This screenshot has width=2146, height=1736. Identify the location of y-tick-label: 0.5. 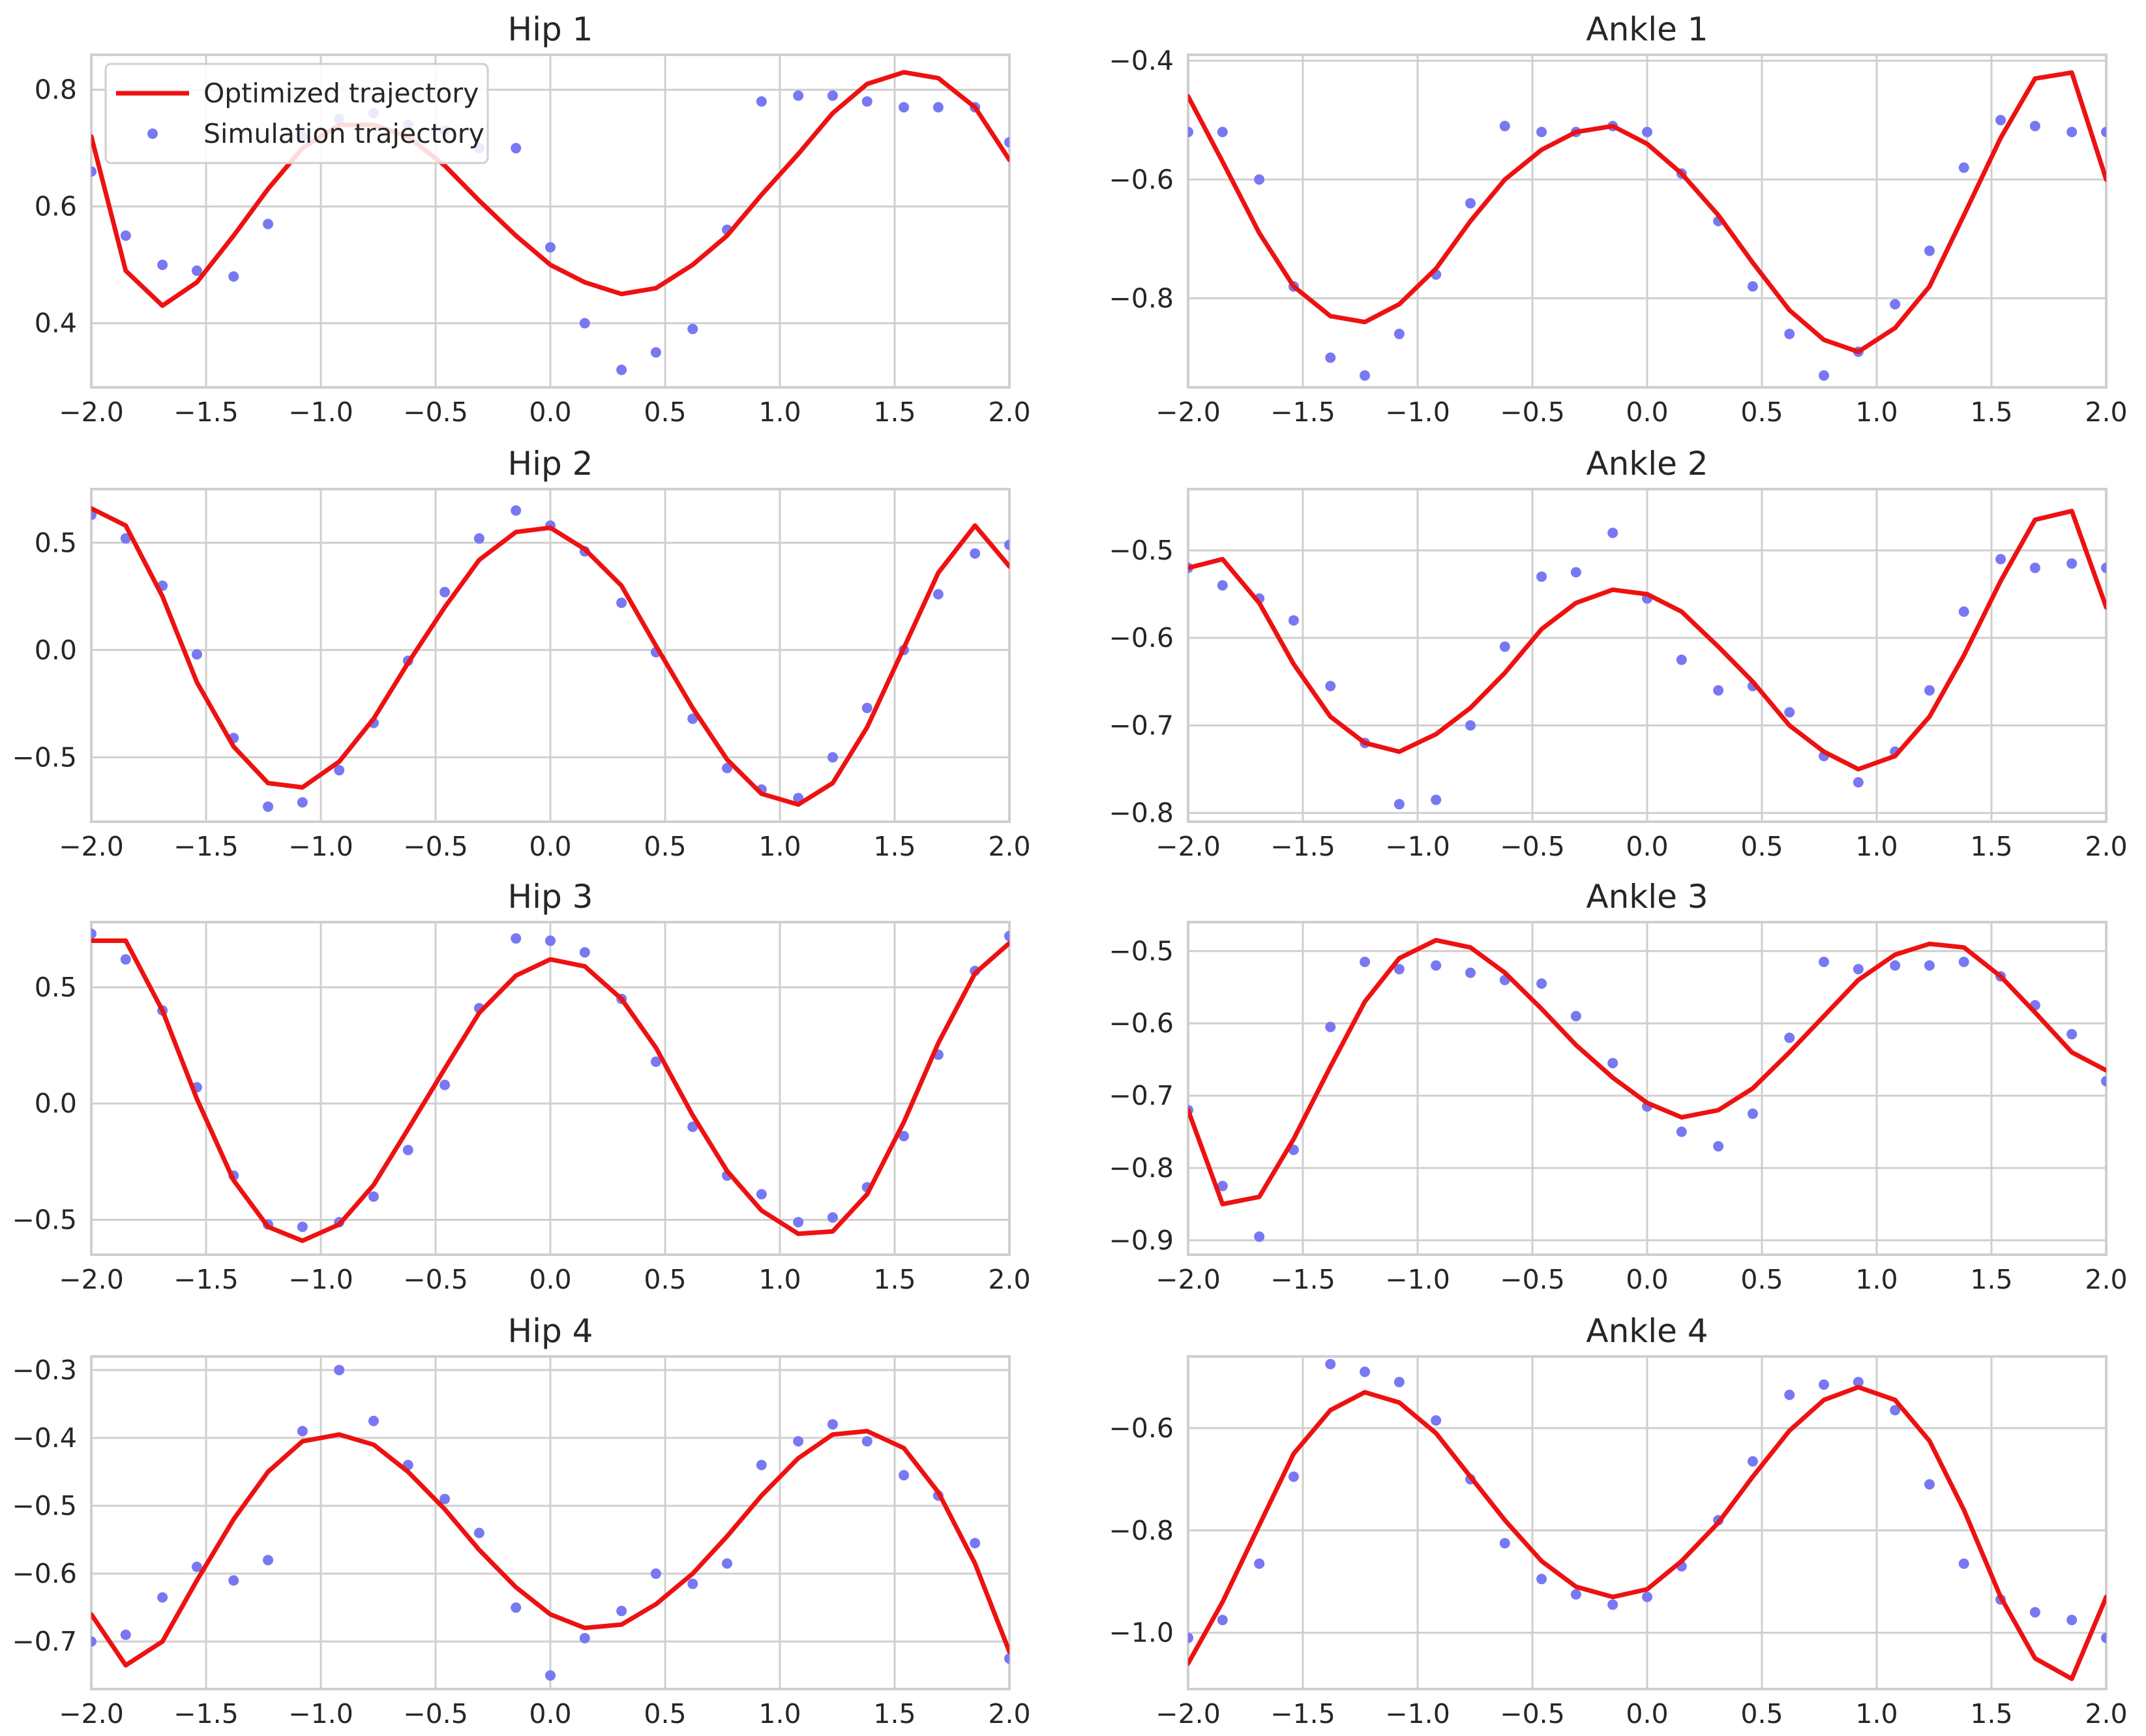
(56, 542).